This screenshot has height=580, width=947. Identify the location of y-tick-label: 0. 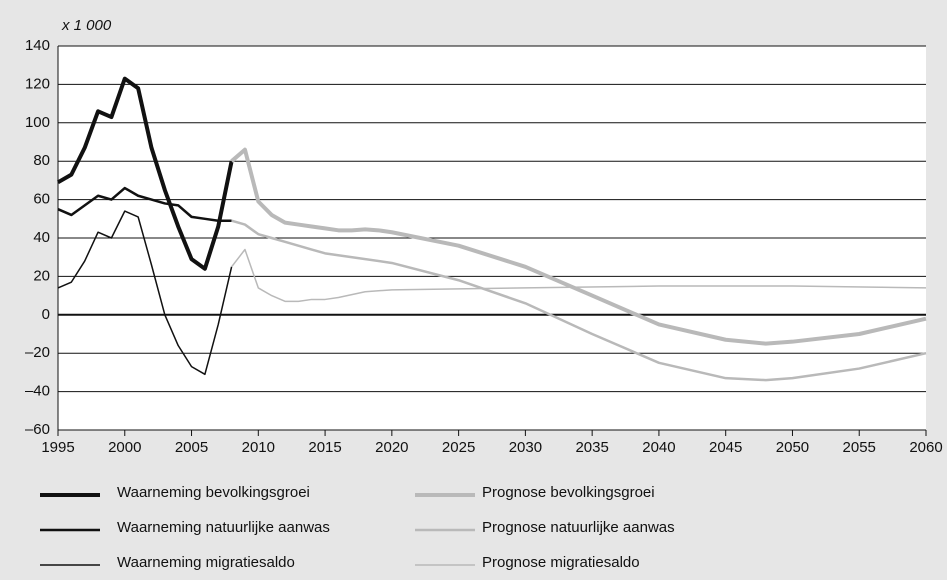
(46, 314).